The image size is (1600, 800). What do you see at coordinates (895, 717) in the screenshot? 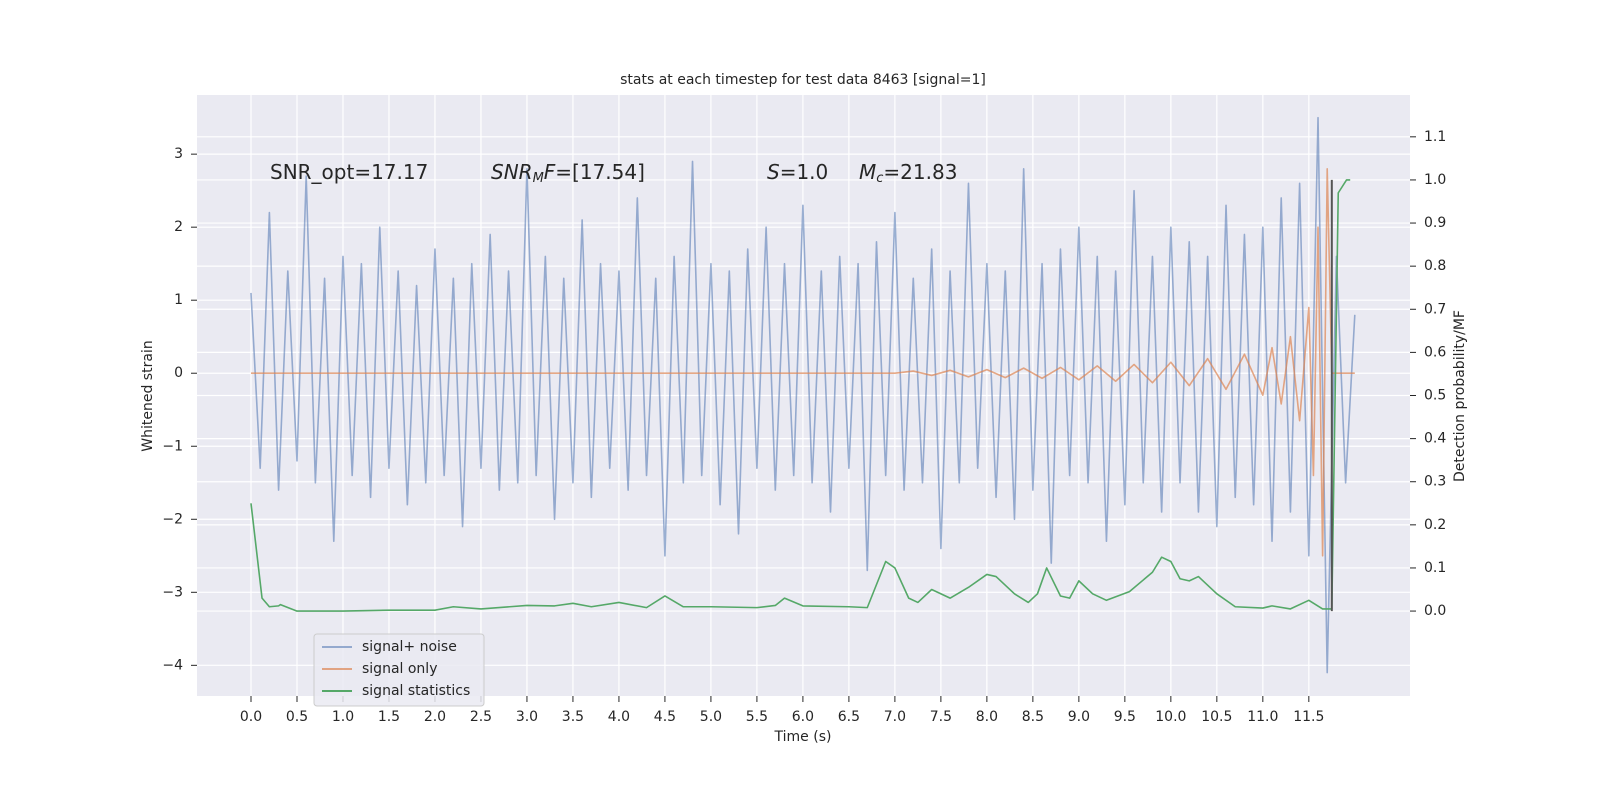
I see `x-tick-label: 7.0` at bounding box center [895, 717].